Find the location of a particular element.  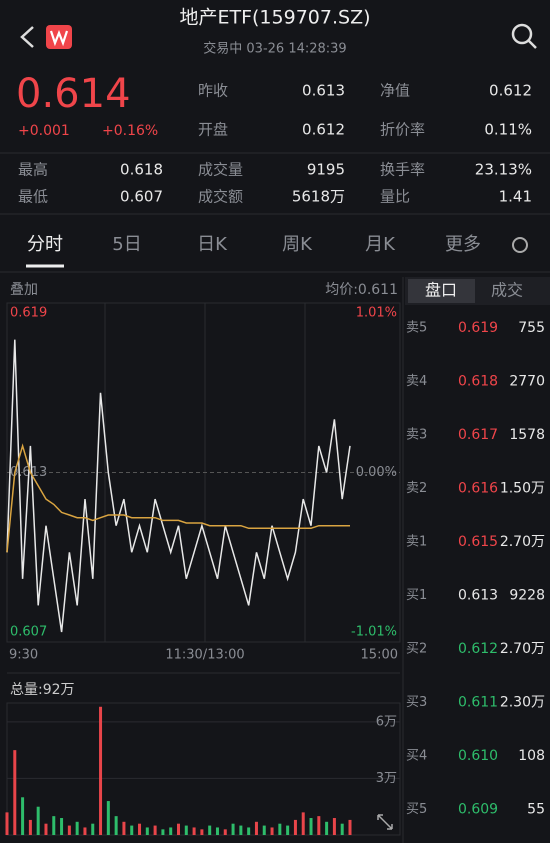

app-icon-mark is located at coordinates (59, 38).